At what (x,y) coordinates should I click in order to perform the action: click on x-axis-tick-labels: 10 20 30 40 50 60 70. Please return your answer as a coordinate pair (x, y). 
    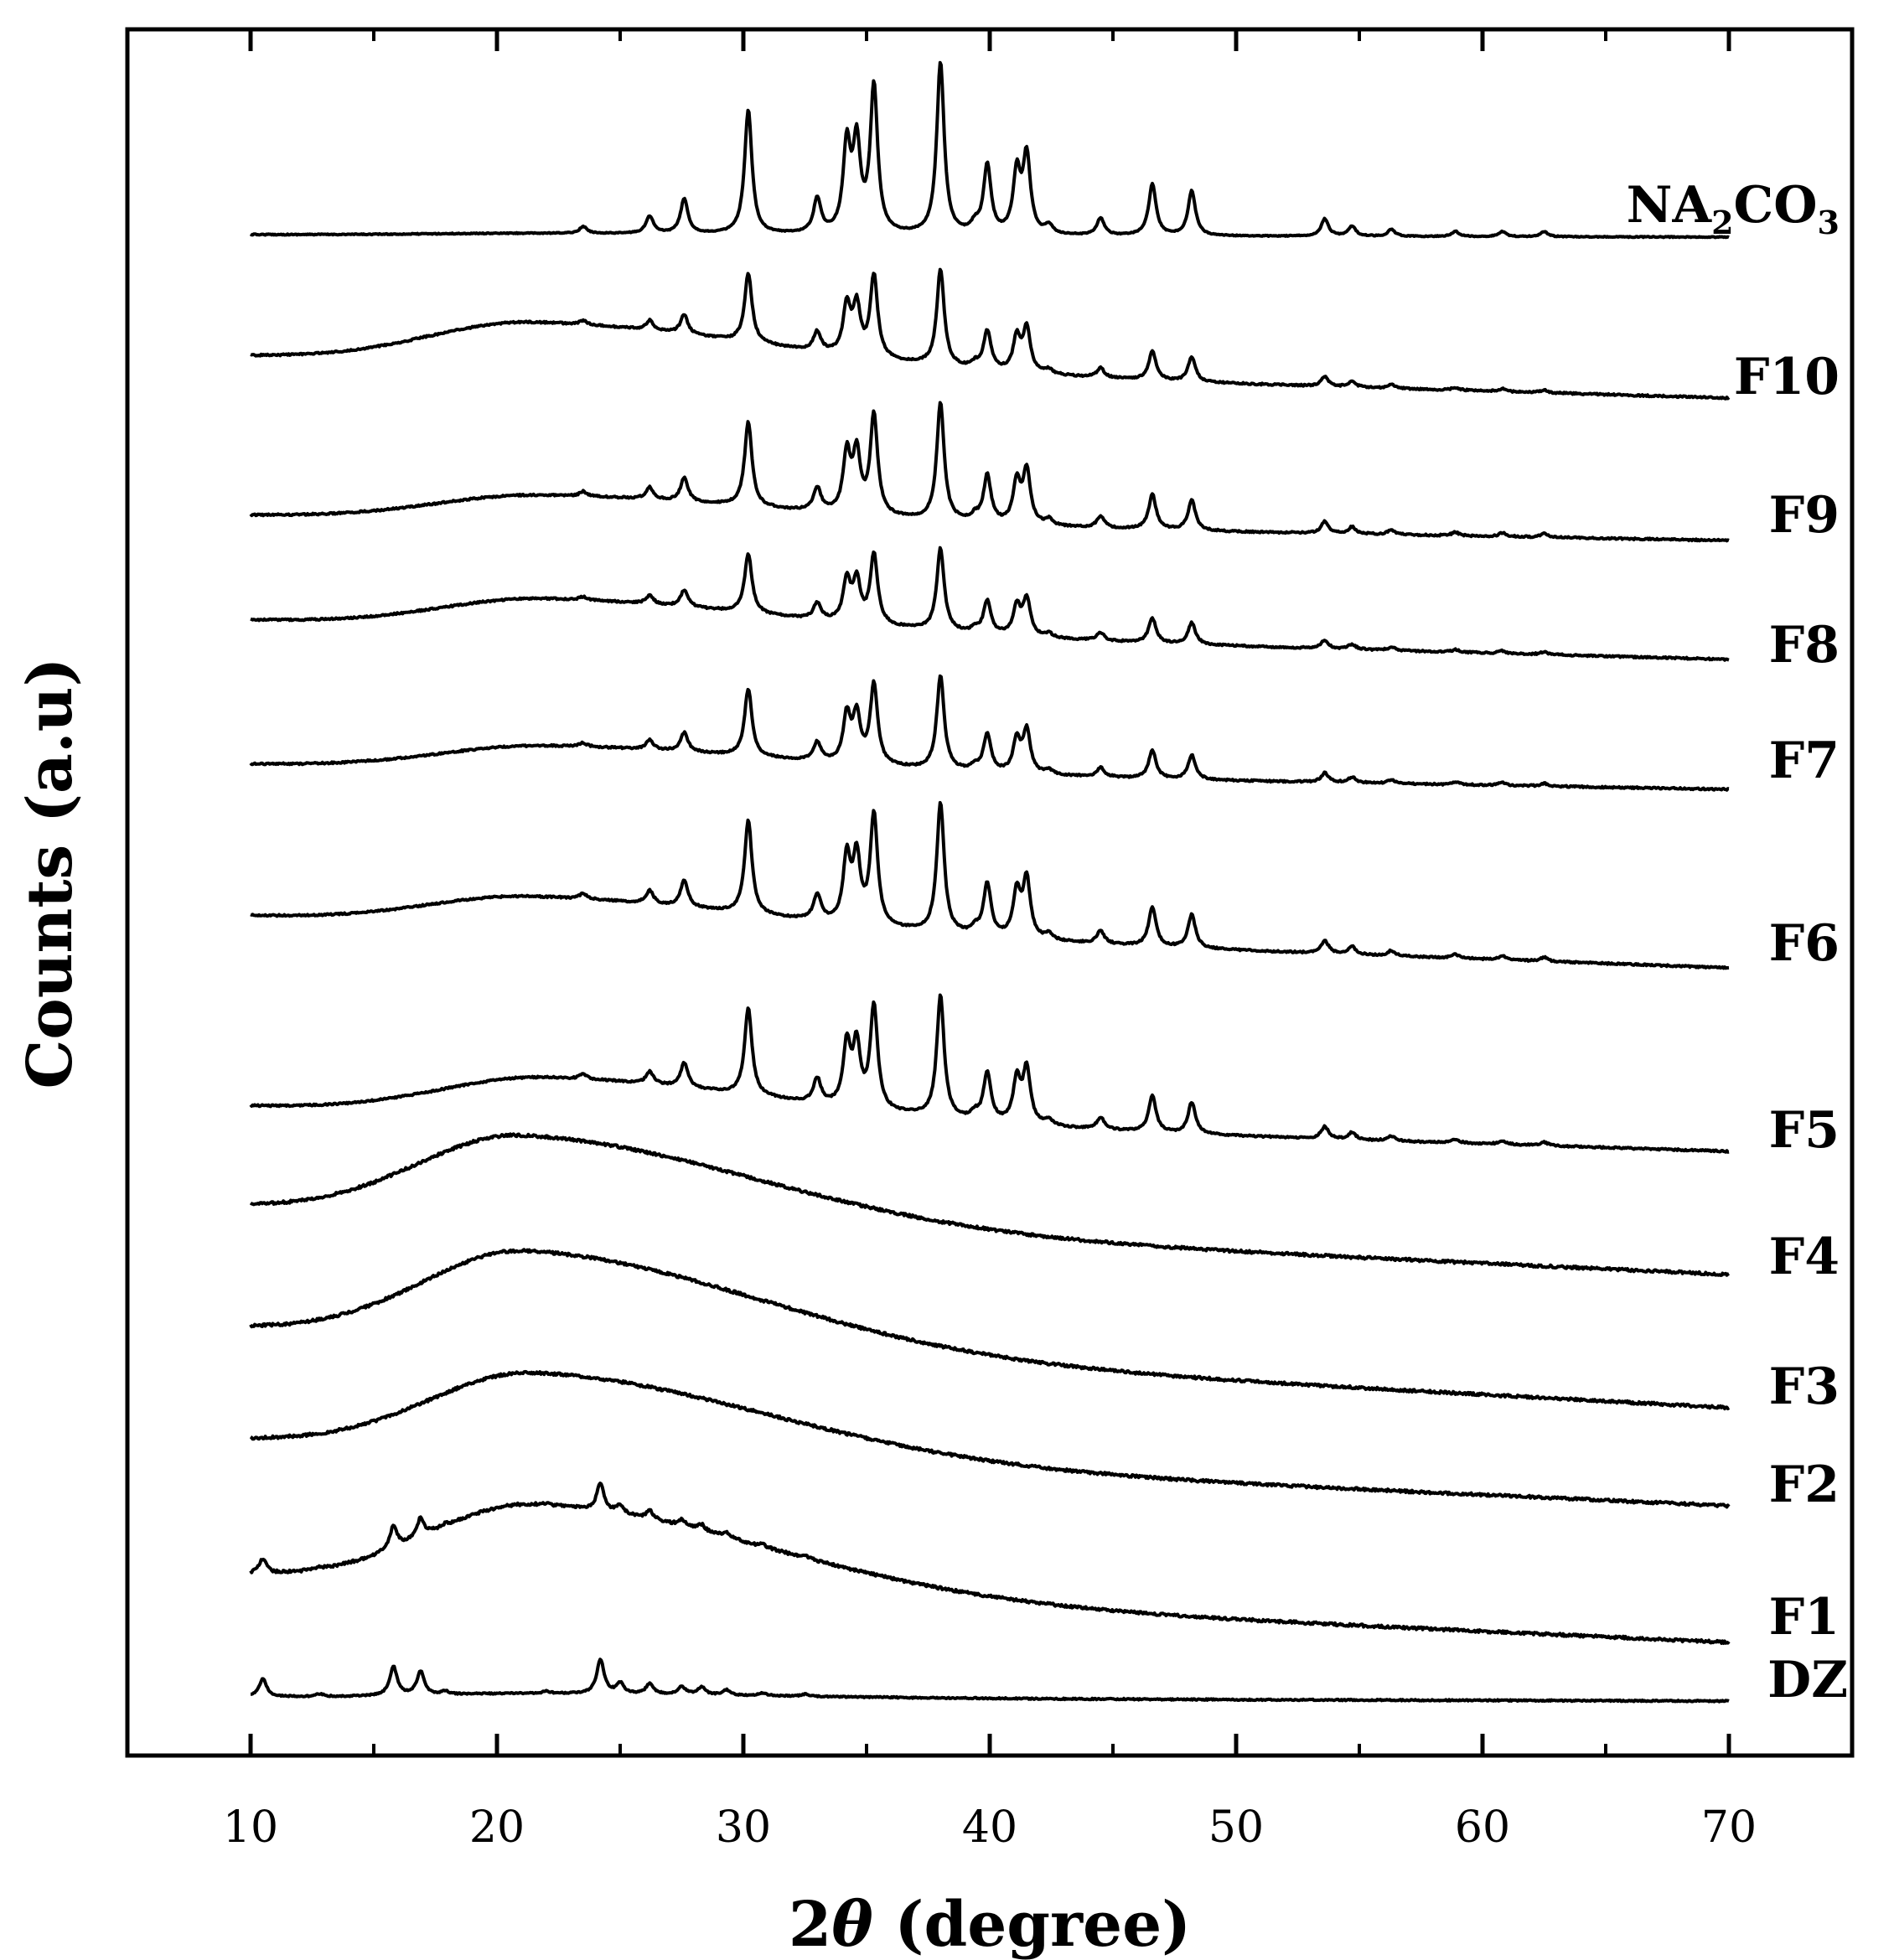
    Looking at the image, I should click on (990, 1828).